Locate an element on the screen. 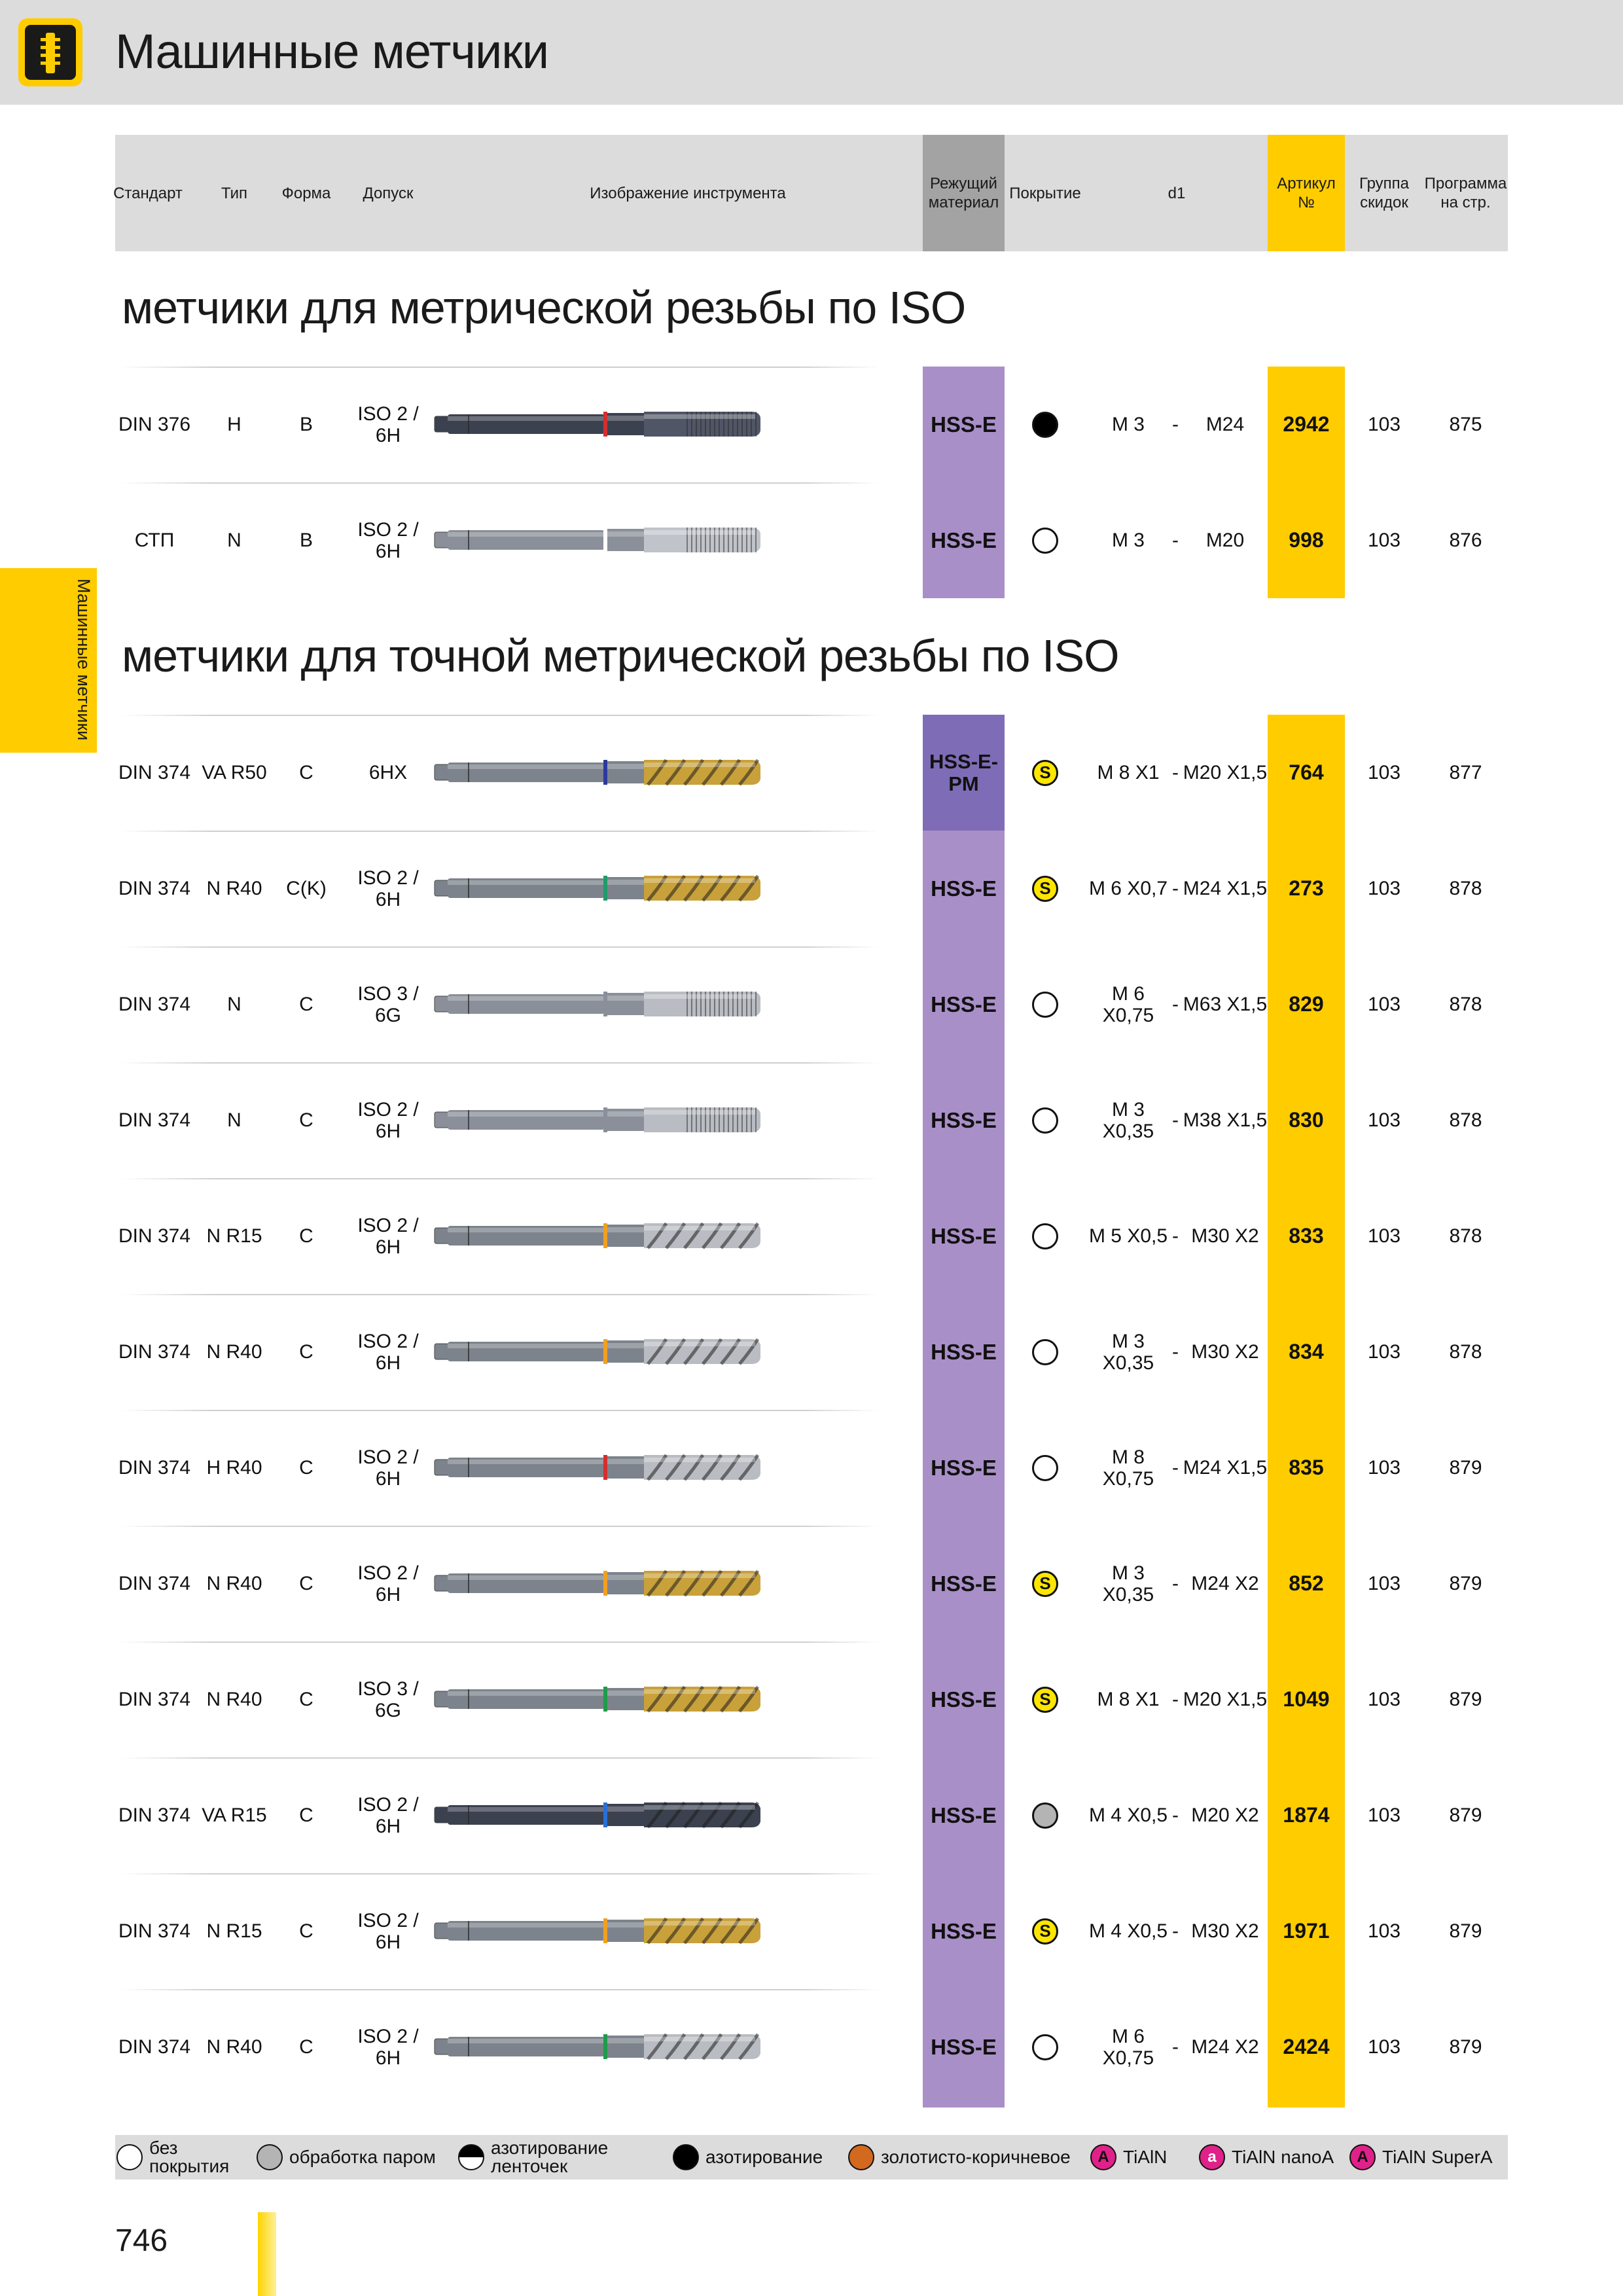 The width and height of the screenshot is (1623, 2296). col-image: Изображение инструмента is located at coordinates (688, 193).